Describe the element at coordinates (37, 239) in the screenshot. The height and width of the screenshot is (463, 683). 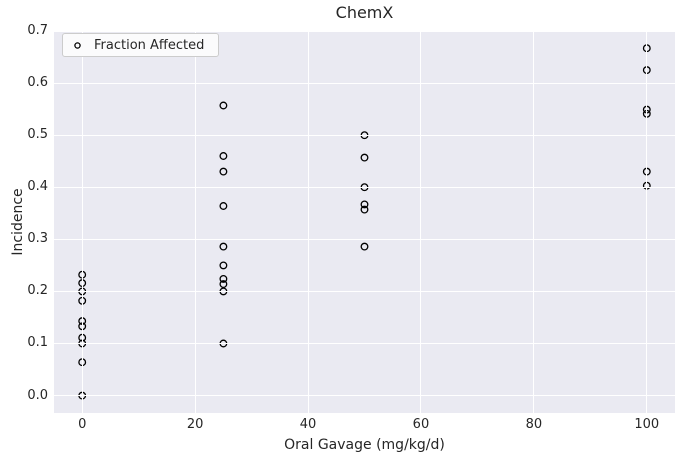
I see `y-tick-label: 0.3` at that location.